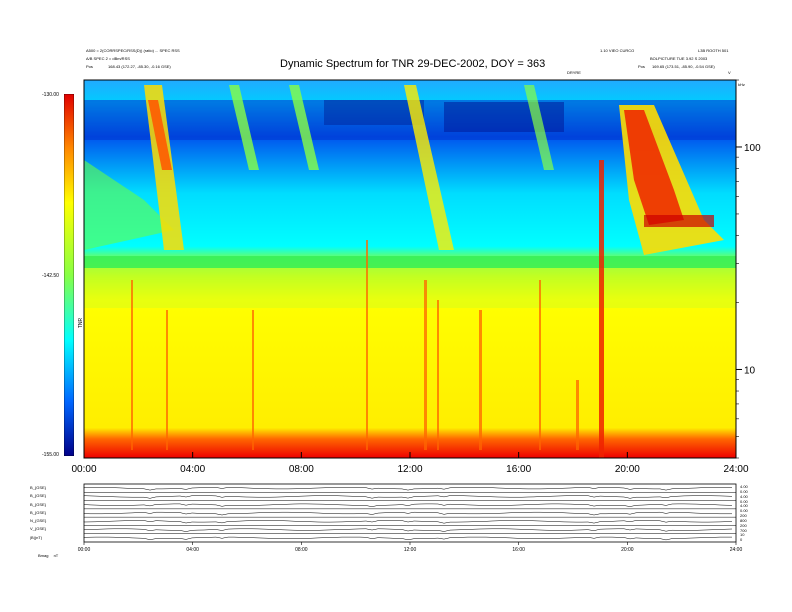 This screenshot has width=792, height=612. What do you see at coordinates (50, 276) in the screenshot?
I see `colorbar-mid-label: -142.50` at bounding box center [50, 276].